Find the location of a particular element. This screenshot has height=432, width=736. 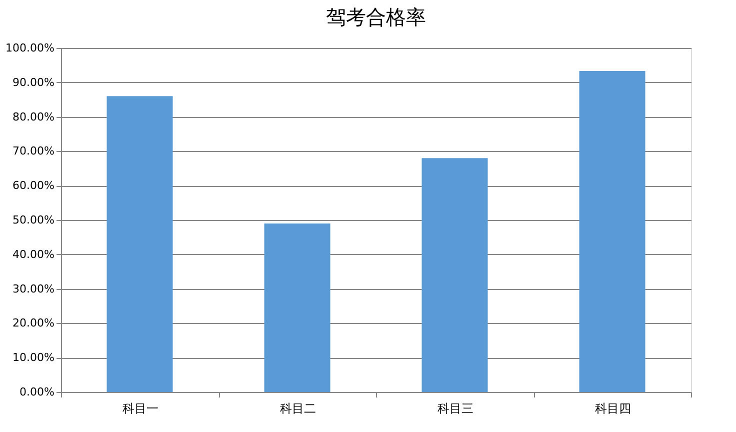

y-tick-label: 90.00% is located at coordinates (33, 82).